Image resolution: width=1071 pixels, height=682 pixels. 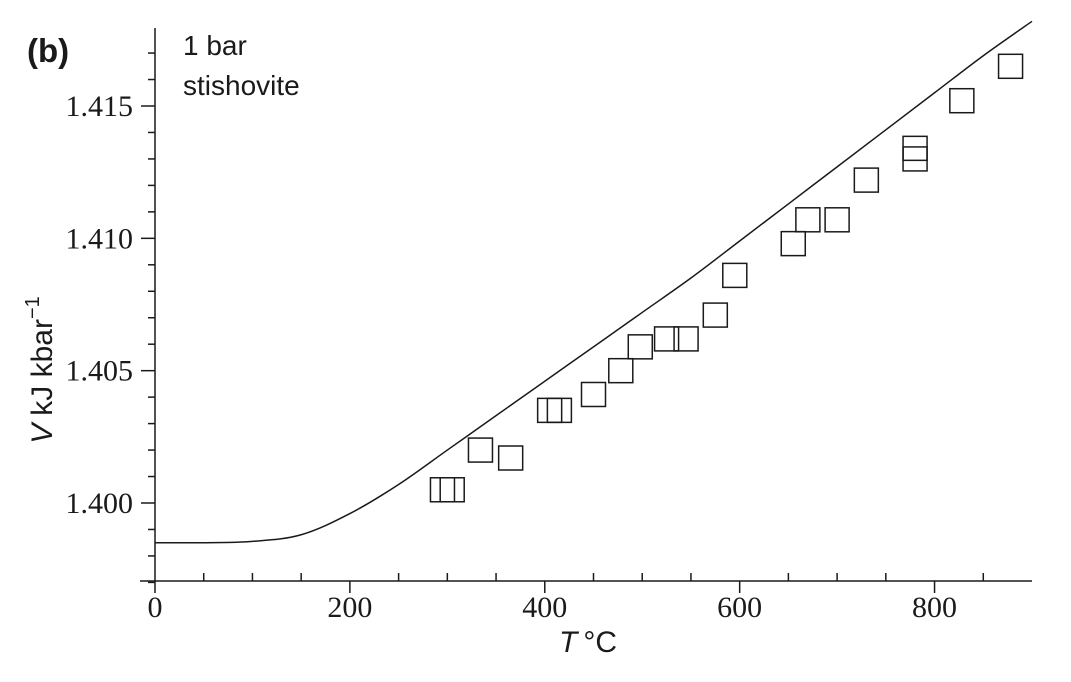 I want to click on y-axis-unit: kJ kbar, so click(x=42, y=367).